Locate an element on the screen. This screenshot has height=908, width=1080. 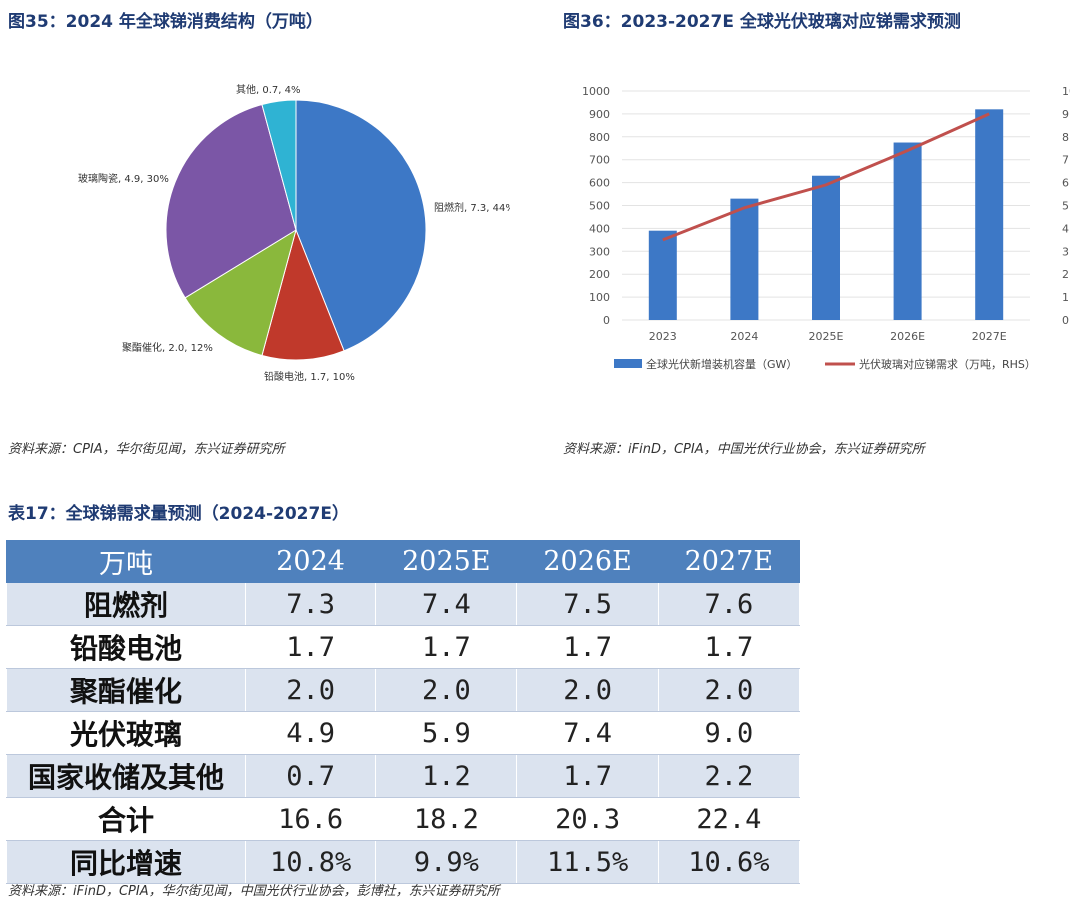
y-left-tick-label: 200 is located at coordinates (599, 274).